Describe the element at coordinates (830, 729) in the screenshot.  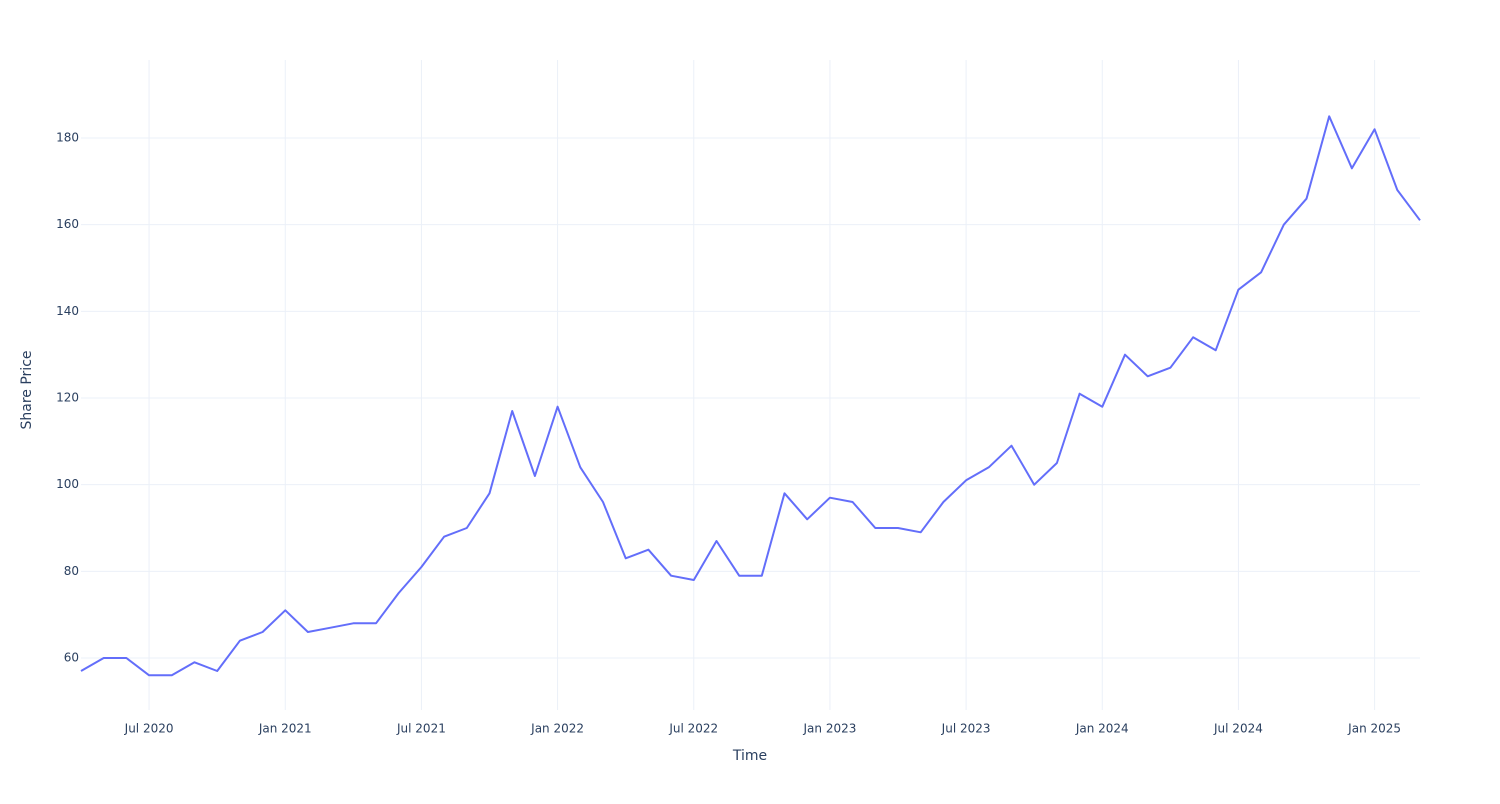
I see `x-tick-label: Jan 2023` at that location.